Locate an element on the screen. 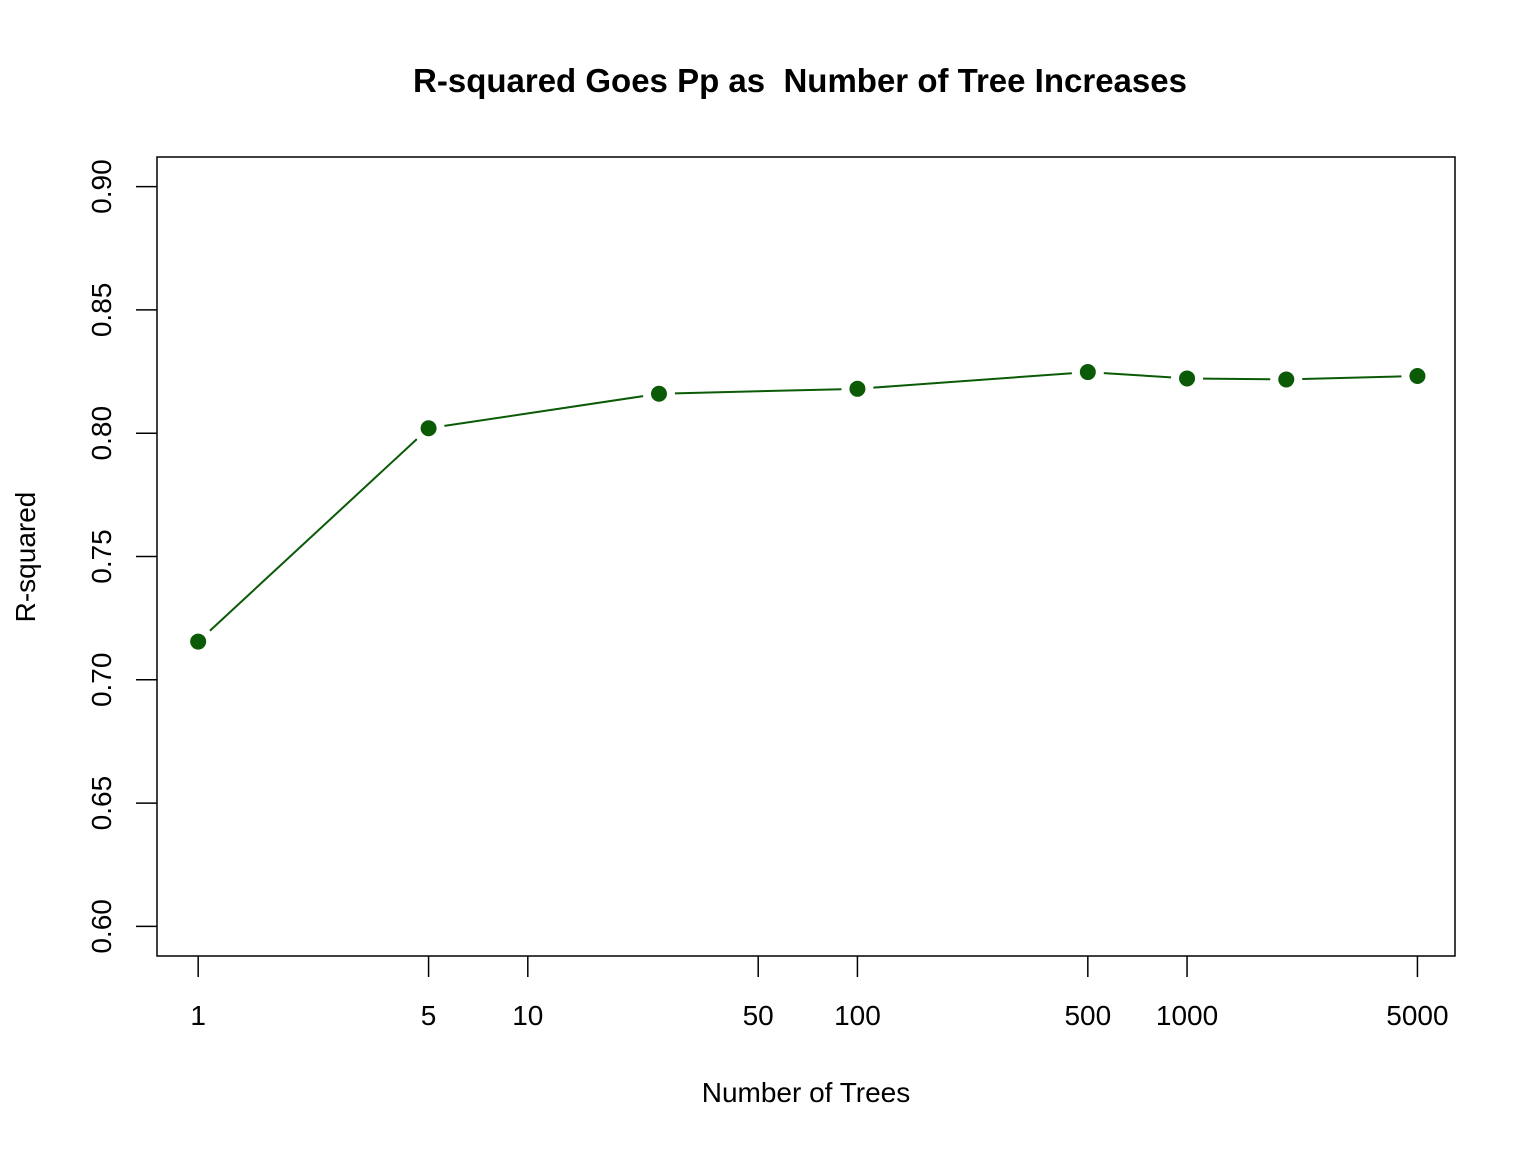 This screenshot has height=1152, width=1536. x-tick-label: 500 is located at coordinates (1087, 1015).